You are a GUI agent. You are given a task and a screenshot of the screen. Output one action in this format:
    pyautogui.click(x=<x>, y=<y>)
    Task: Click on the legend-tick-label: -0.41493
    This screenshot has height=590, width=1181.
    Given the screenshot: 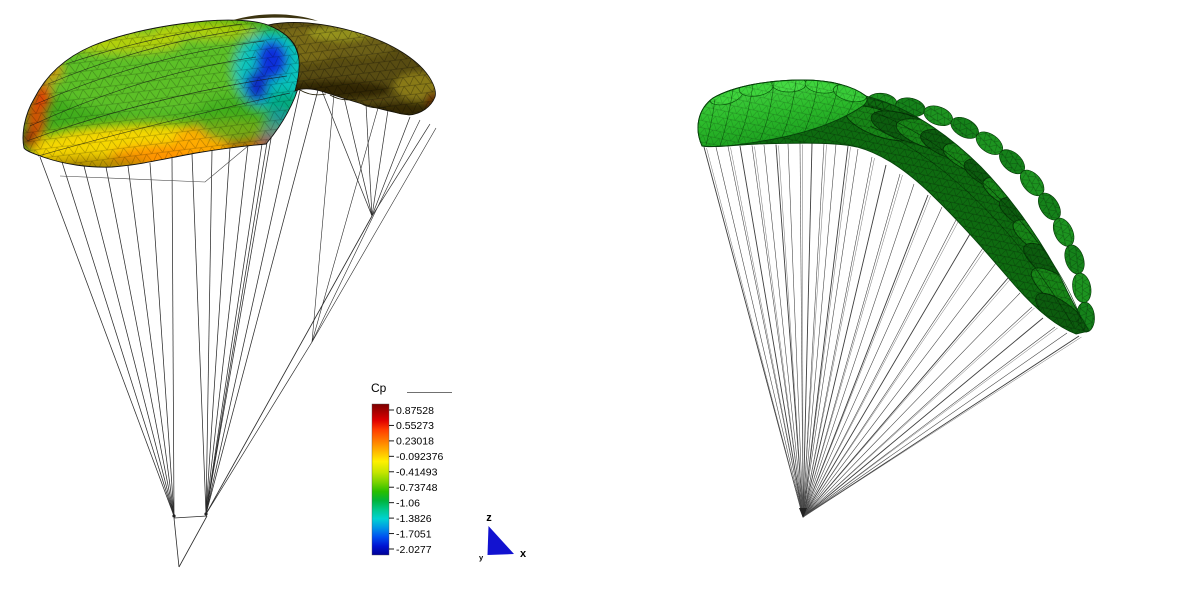 What is the action you would take?
    pyautogui.click(x=417, y=473)
    